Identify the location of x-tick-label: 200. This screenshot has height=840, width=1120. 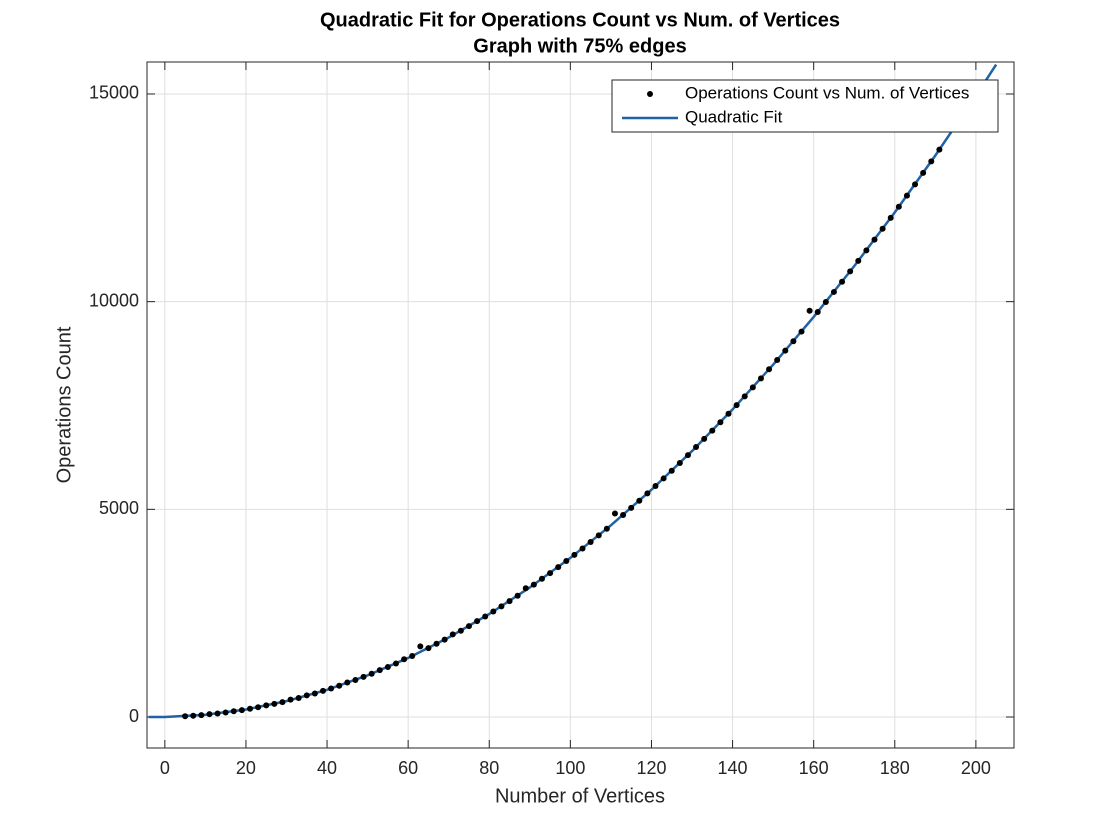
(976, 768).